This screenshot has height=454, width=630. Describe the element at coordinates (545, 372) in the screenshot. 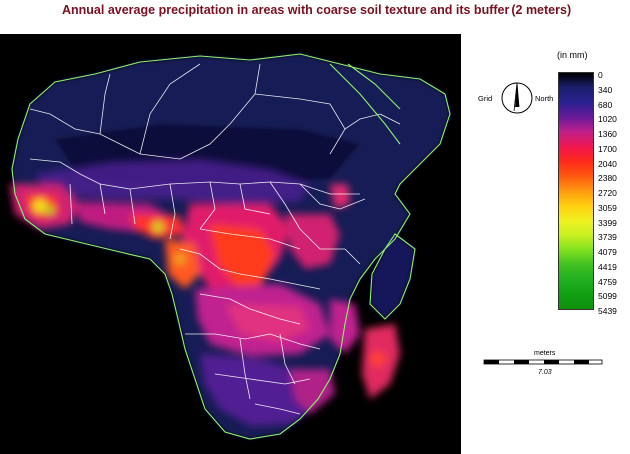

I see `scale-bar-value: 7.03` at that location.